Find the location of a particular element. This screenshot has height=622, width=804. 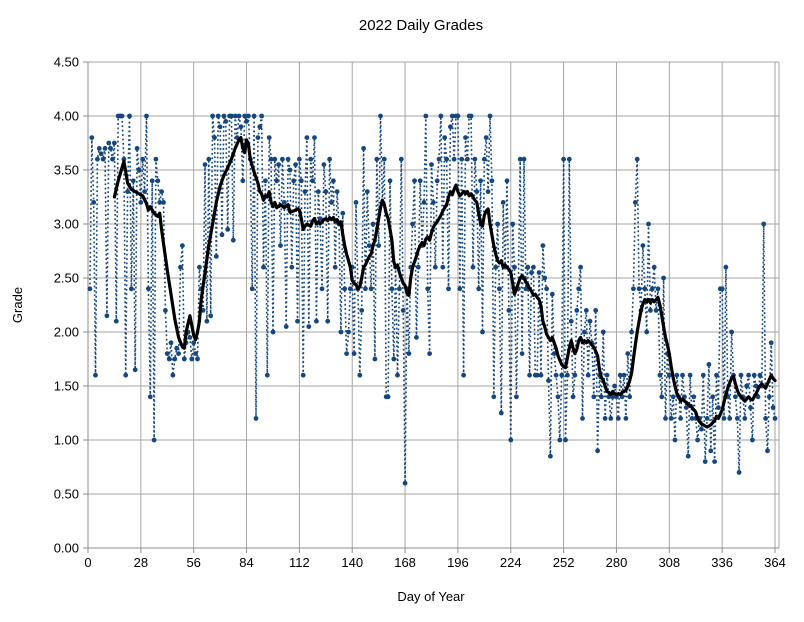

y-tick-label: 2.00 is located at coordinates (66, 332).